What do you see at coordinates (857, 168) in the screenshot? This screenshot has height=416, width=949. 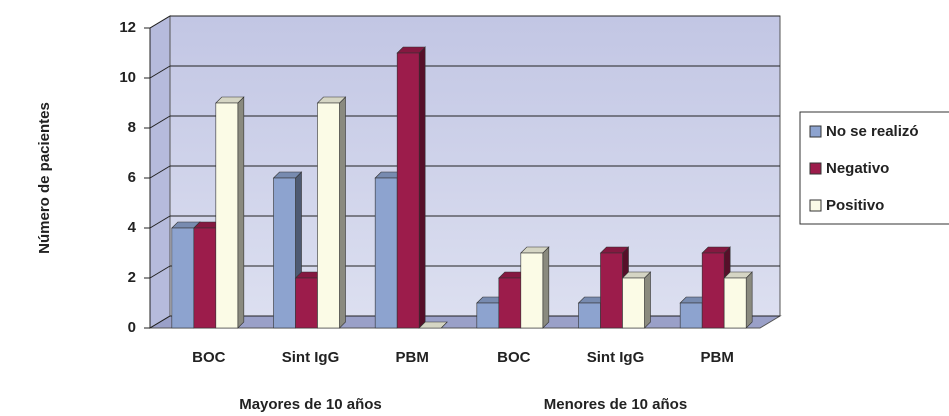 I see `legend-label: Negativo` at bounding box center [857, 168].